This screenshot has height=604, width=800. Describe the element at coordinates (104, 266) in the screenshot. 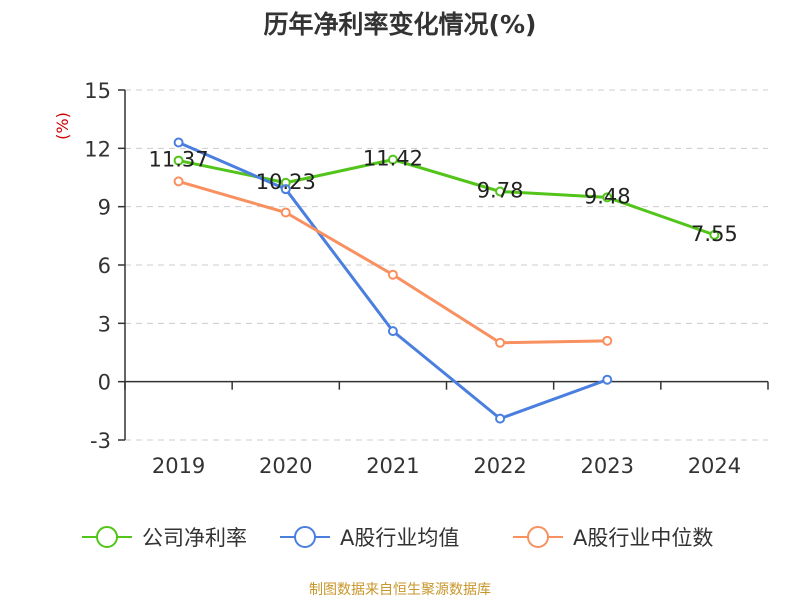

I see `y-tick-label: 6` at that location.